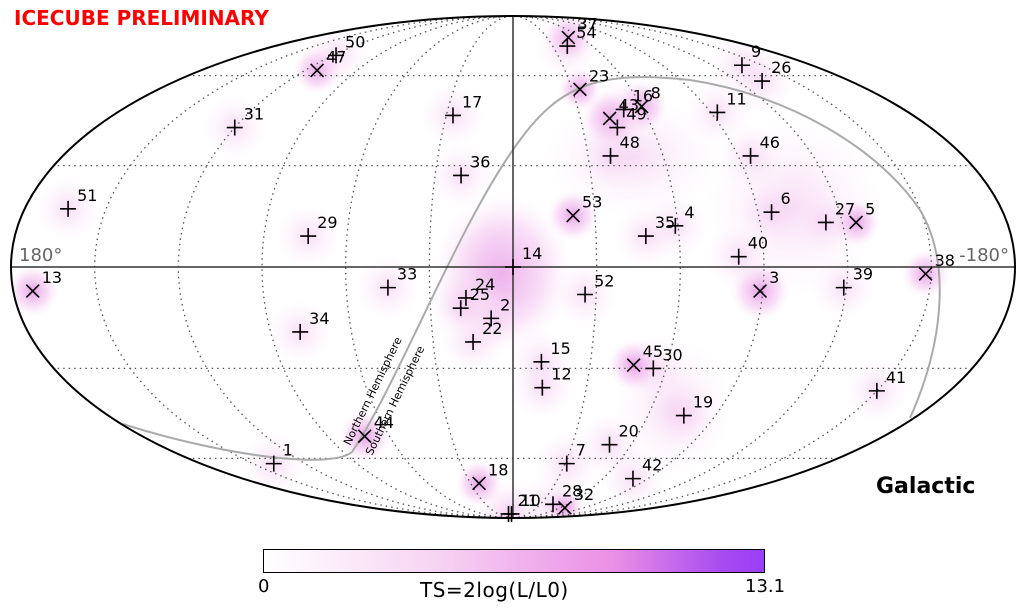  I want to click on event-label-3: 3, so click(774, 277).